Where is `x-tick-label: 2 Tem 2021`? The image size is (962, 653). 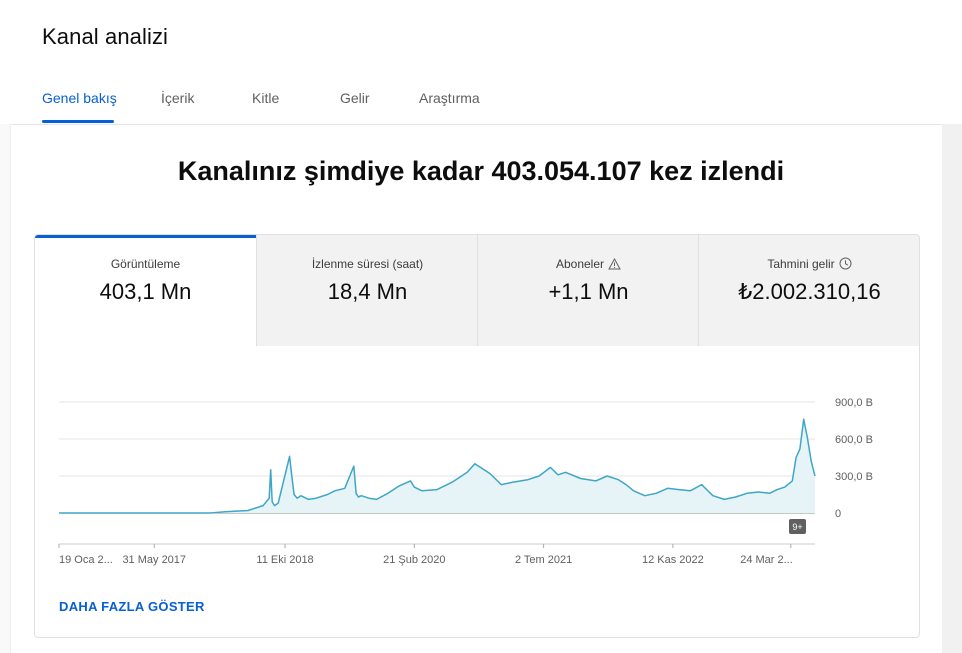
x-tick-label: 2 Tem 2021 is located at coordinates (543, 560).